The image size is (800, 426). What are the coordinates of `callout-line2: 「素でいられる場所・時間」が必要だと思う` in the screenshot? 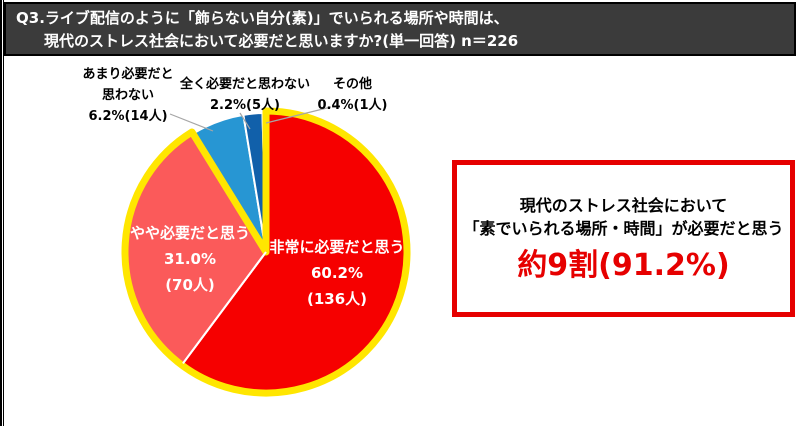 It's located at (623, 228).